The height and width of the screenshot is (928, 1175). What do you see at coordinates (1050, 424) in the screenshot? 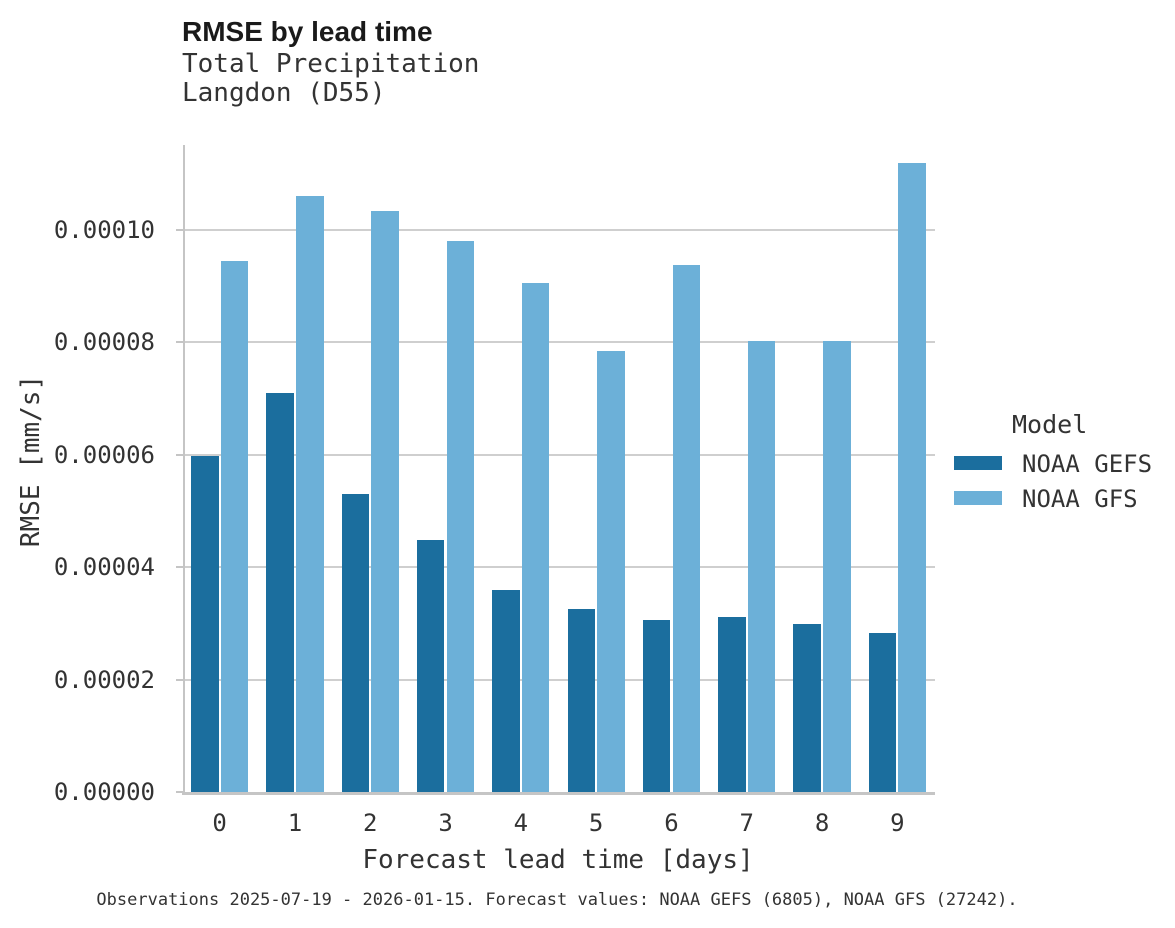
I see `legend-title: Model` at bounding box center [1050, 424].